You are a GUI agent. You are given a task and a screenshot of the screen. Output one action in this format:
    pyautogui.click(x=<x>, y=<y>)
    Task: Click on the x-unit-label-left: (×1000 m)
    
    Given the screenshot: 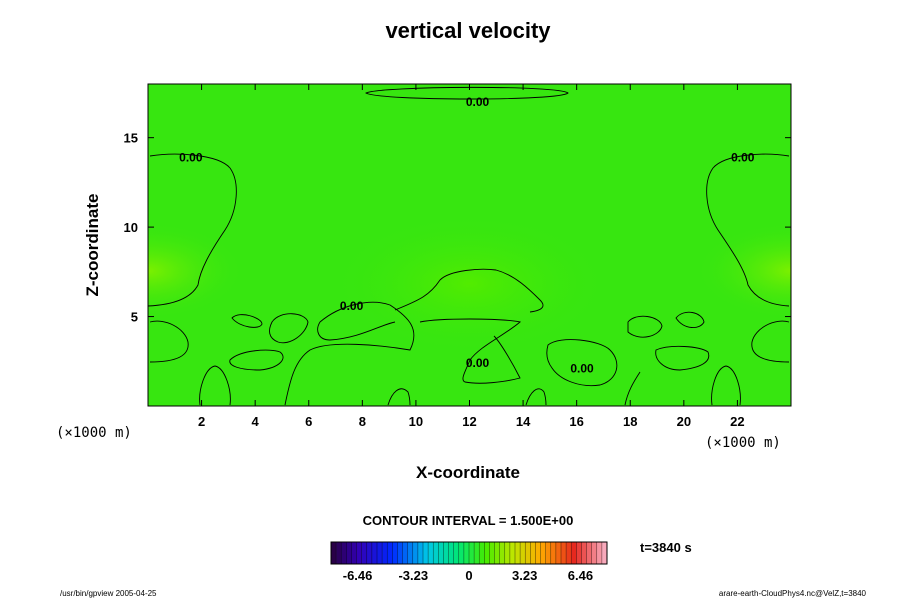 What is the action you would take?
    pyautogui.click(x=94, y=433)
    